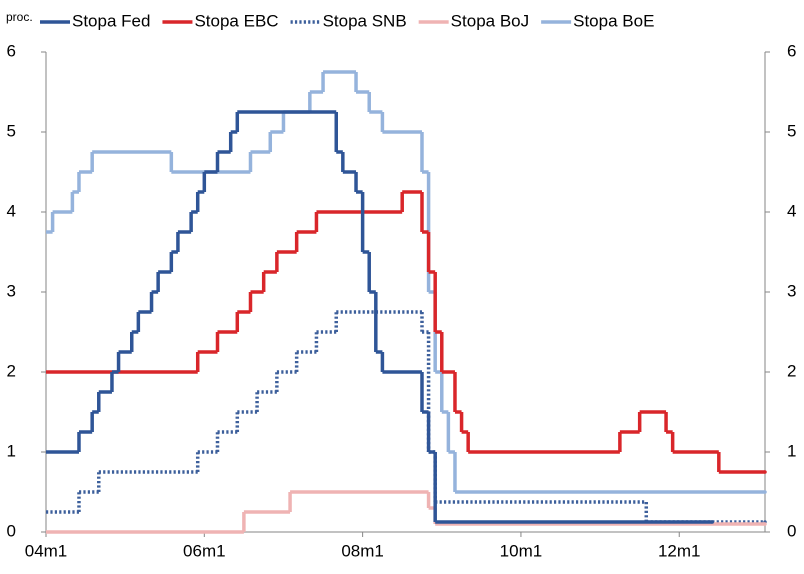 This screenshot has width=804, height=574. What do you see at coordinates (791, 370) in the screenshot?
I see `y2-tick-label: 2` at bounding box center [791, 370].